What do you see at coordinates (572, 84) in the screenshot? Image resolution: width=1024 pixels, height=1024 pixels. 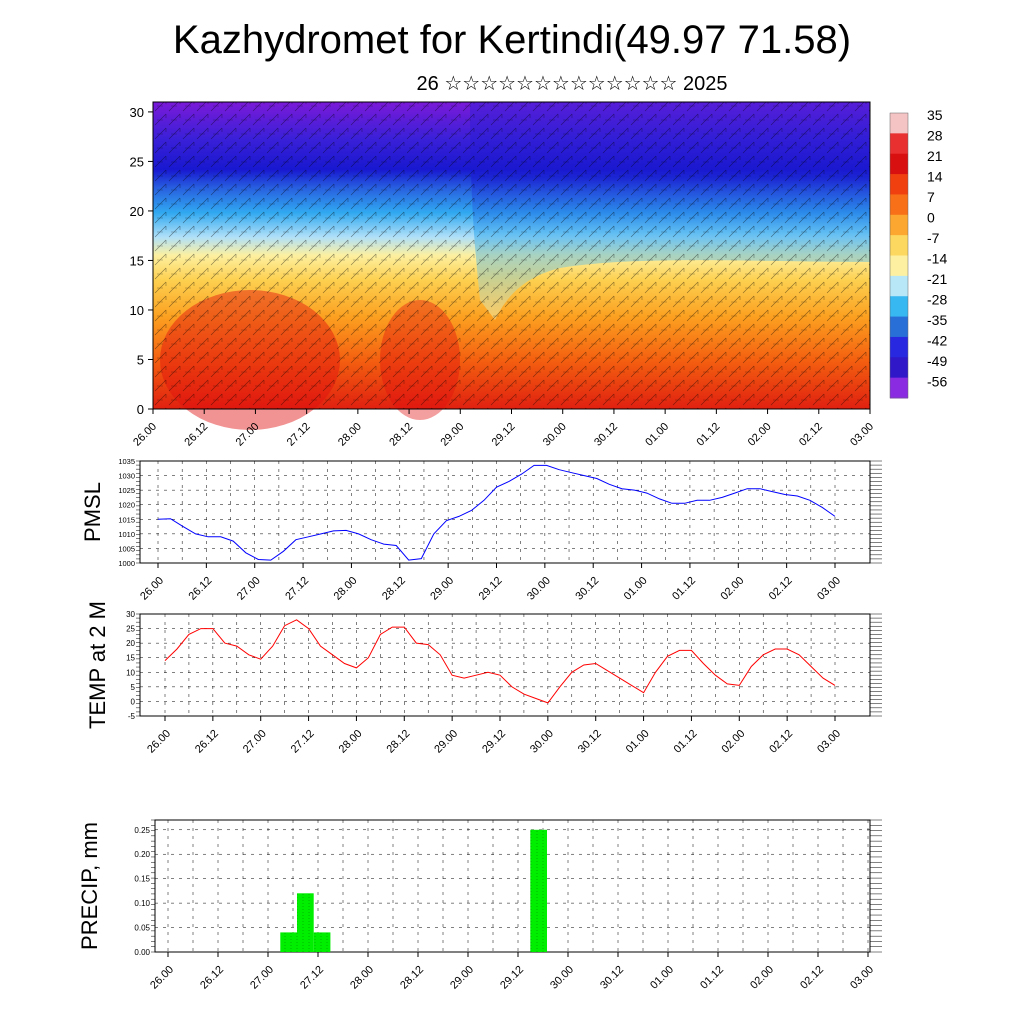 I see `chart-subtitle: 26 ☆☆☆☆☆☆☆☆☆☆☆☆☆ 2025` at bounding box center [572, 84].